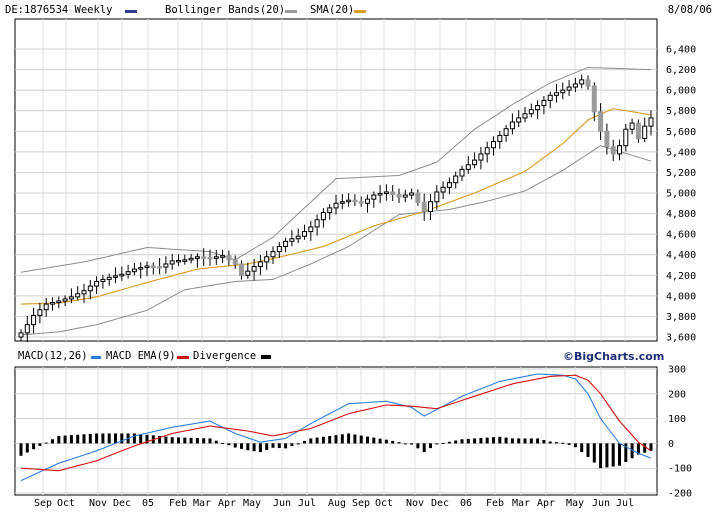 The image size is (723, 518). What do you see at coordinates (681, 91) in the screenshot?
I see `price-tick-label: 6,000` at bounding box center [681, 91].